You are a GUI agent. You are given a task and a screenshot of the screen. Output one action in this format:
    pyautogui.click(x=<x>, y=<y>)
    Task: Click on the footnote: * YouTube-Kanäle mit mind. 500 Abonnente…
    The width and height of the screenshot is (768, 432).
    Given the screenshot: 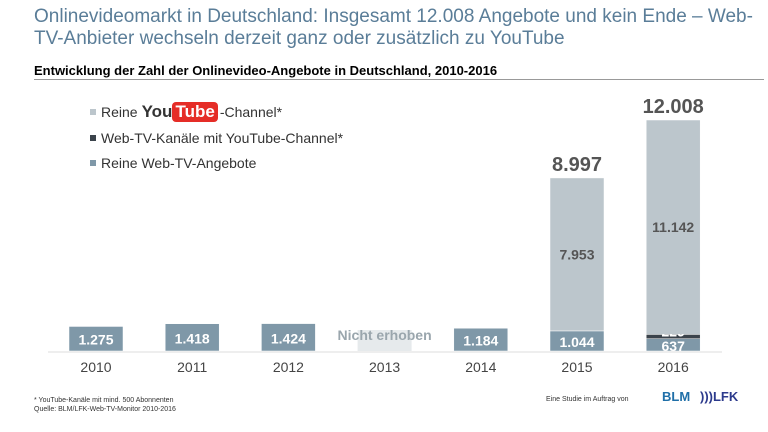 What is the action you would take?
    pyautogui.click(x=105, y=405)
    